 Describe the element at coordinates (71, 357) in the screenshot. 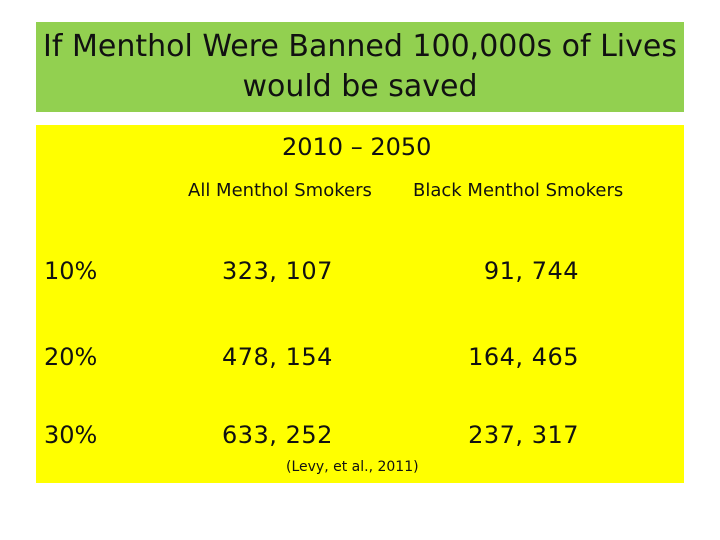

I see `row-percent: 20%` at that location.